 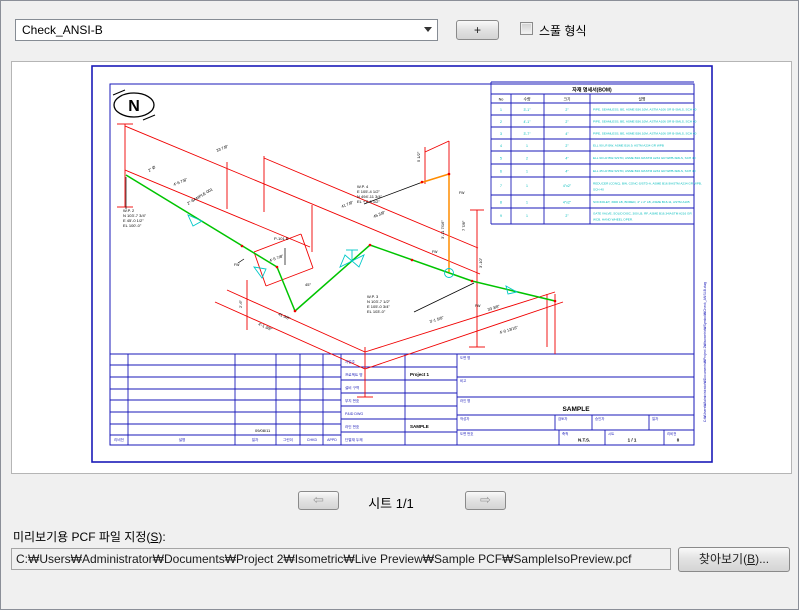 What do you see at coordinates (420, 374) in the screenshot?
I see `svg-text: Project 1` at bounding box center [420, 374].